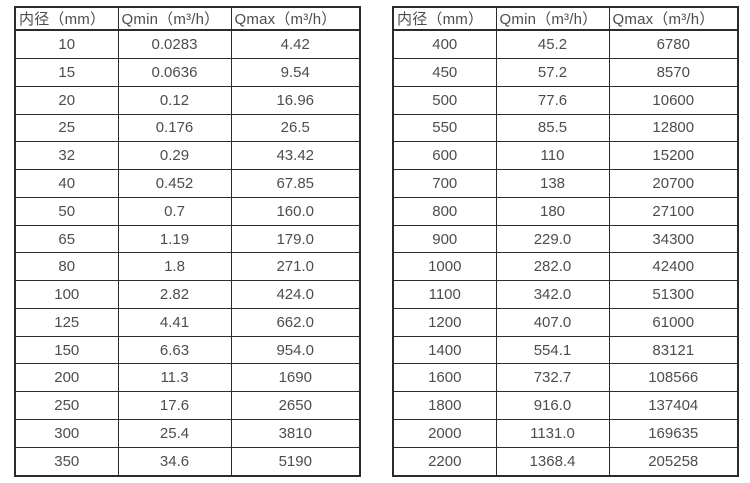 The height and width of the screenshot is (483, 750). Describe the element at coordinates (444, 405) in the screenshot. I see `table-cell: 1800` at that location.